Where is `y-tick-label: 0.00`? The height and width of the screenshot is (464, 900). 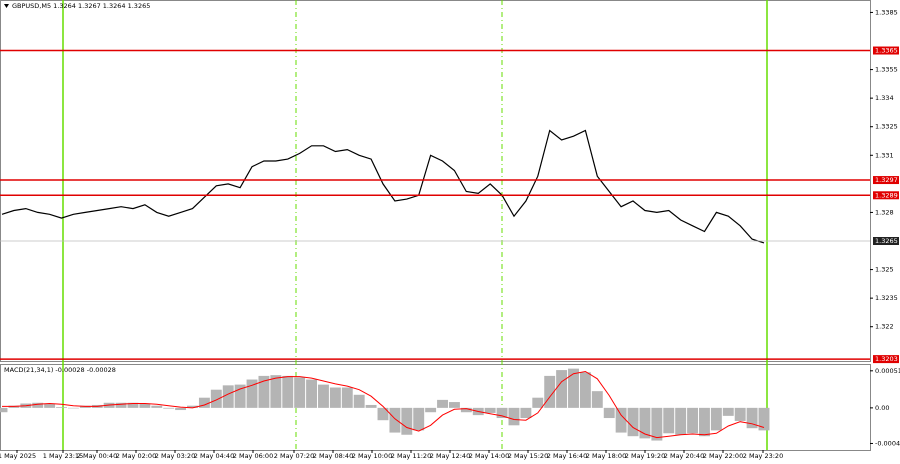
y-tick-label: 0.00 is located at coordinates (882, 408).